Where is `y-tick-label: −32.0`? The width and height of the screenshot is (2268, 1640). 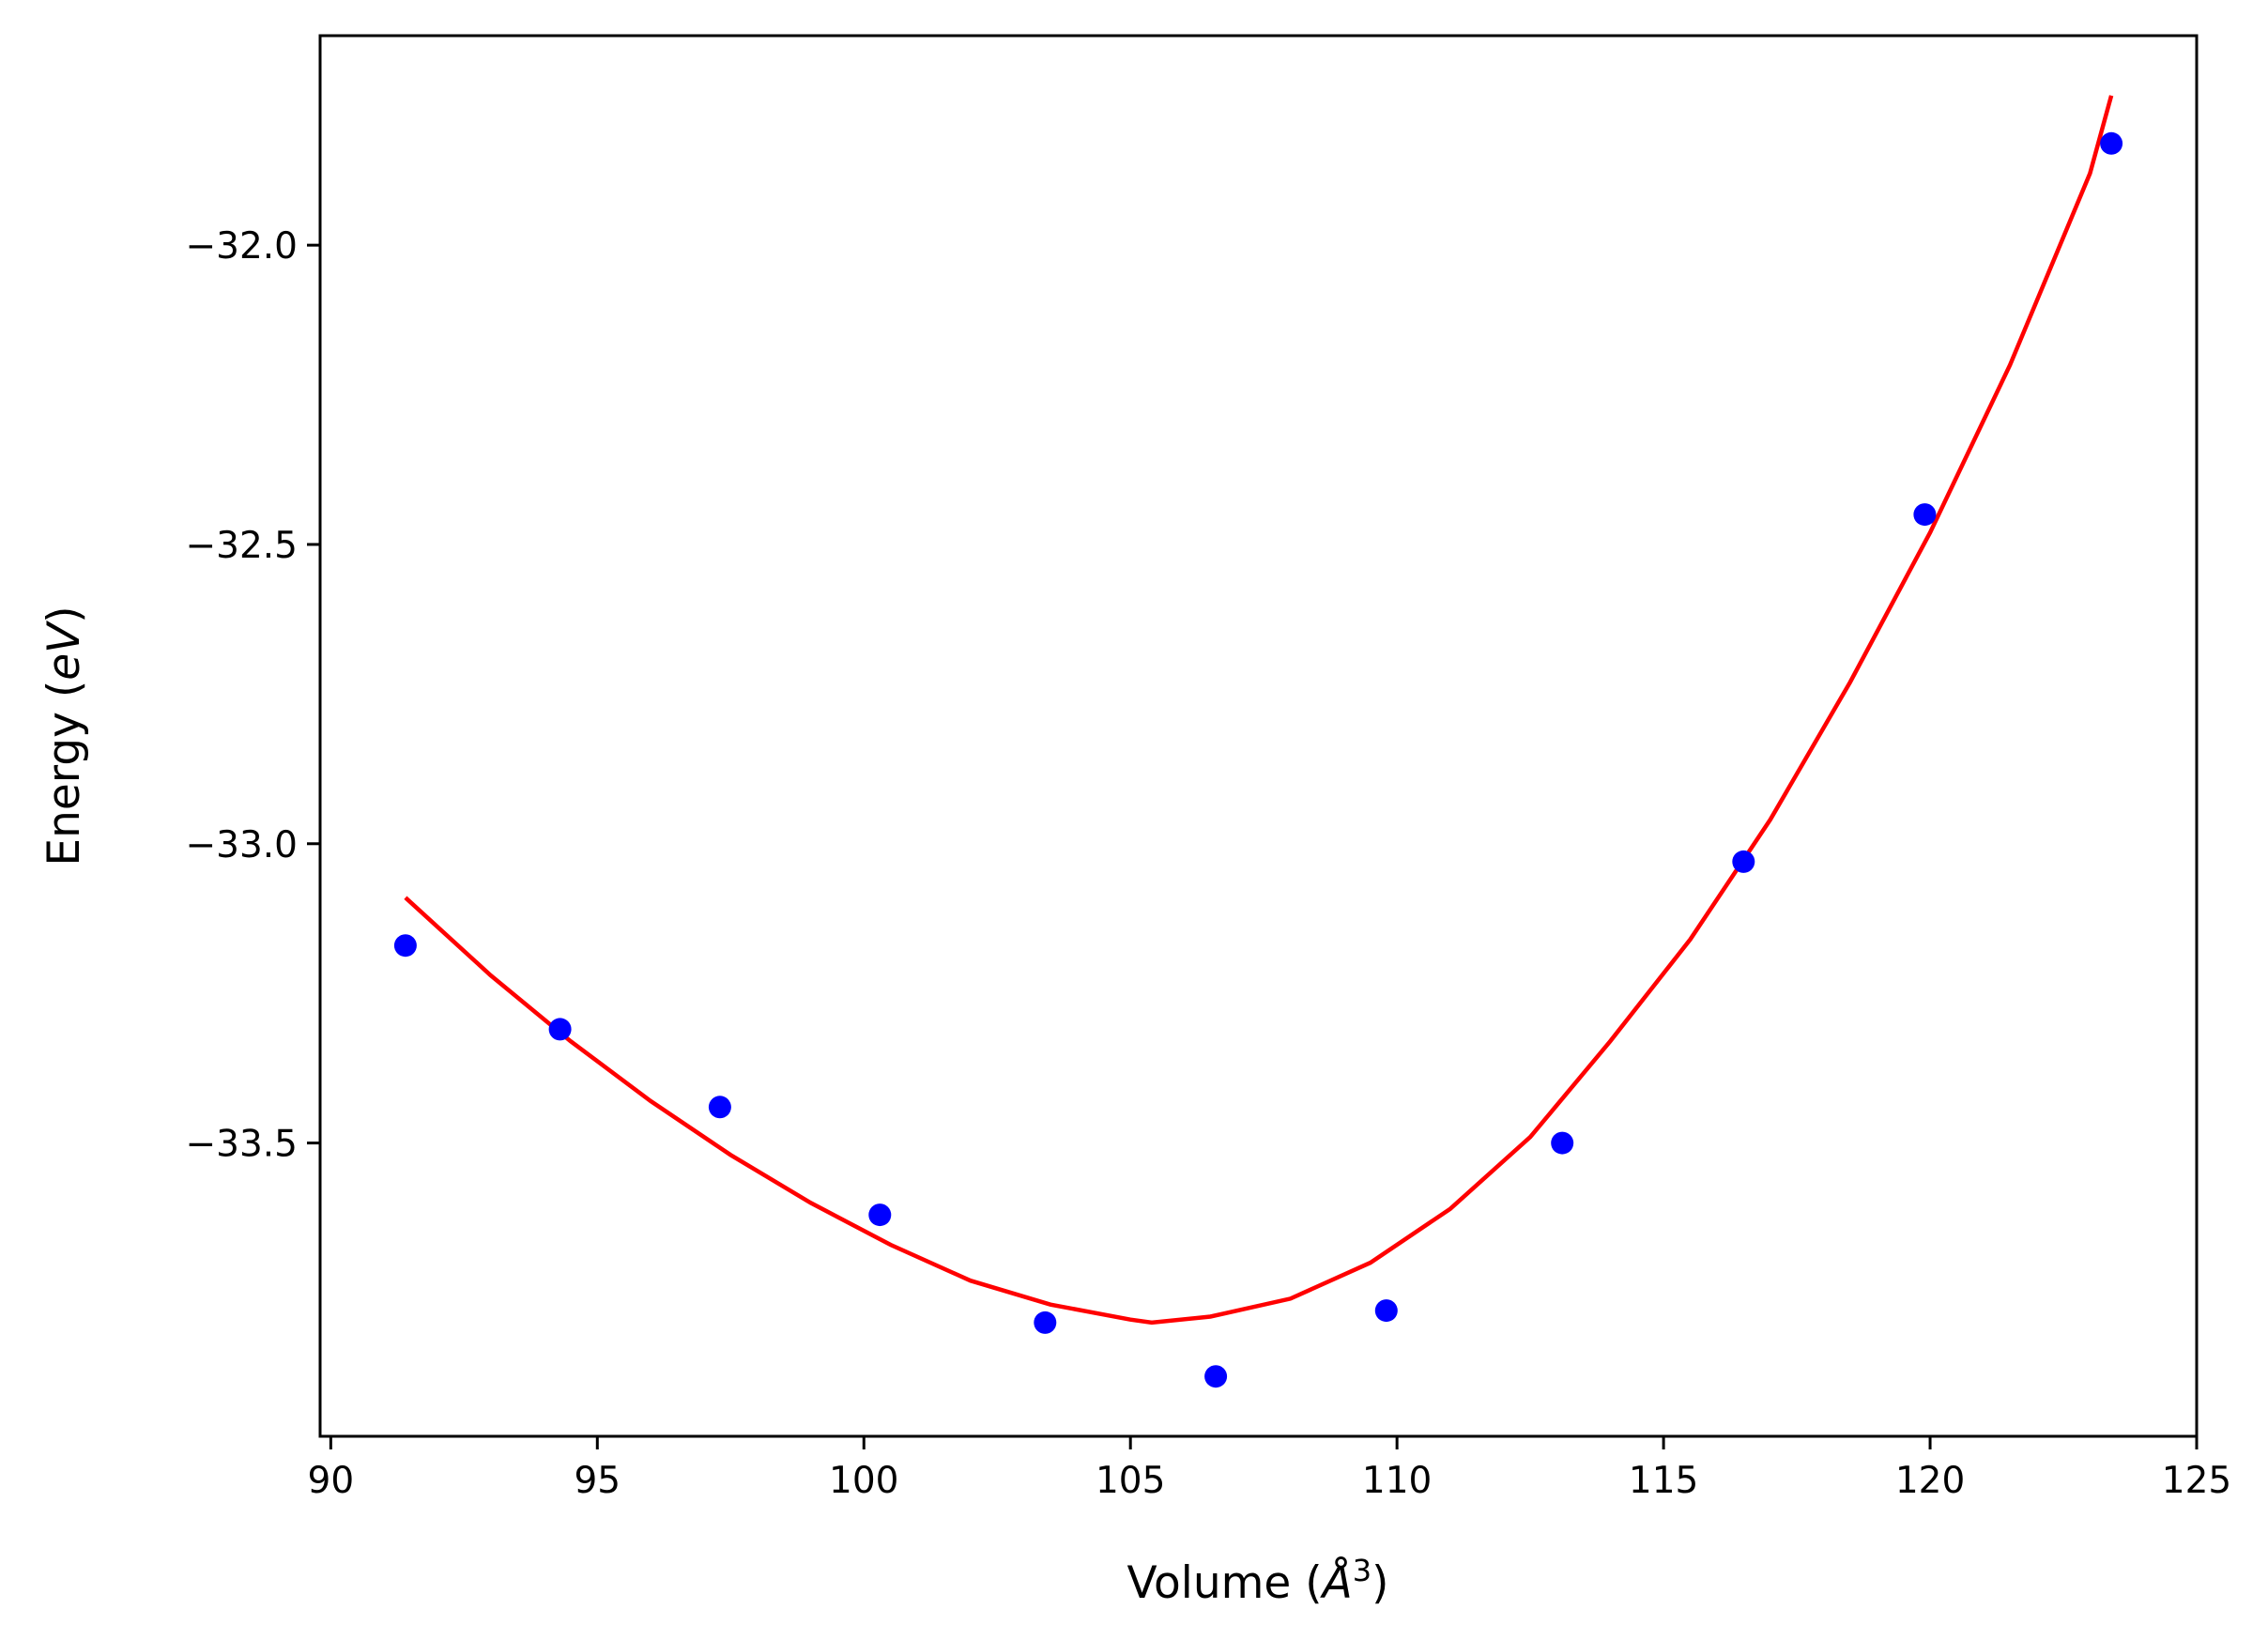
y-tick-label: −32.0 is located at coordinates (241, 246).